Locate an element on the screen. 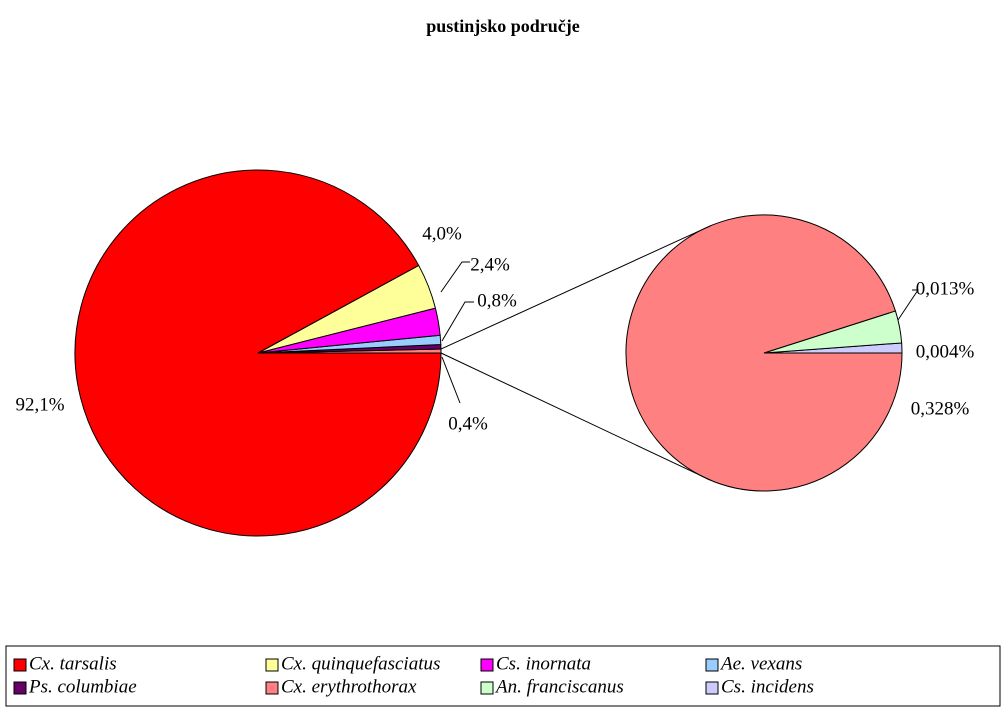 The image size is (1006, 711). legend-label: Cs. inornata is located at coordinates (543, 663).